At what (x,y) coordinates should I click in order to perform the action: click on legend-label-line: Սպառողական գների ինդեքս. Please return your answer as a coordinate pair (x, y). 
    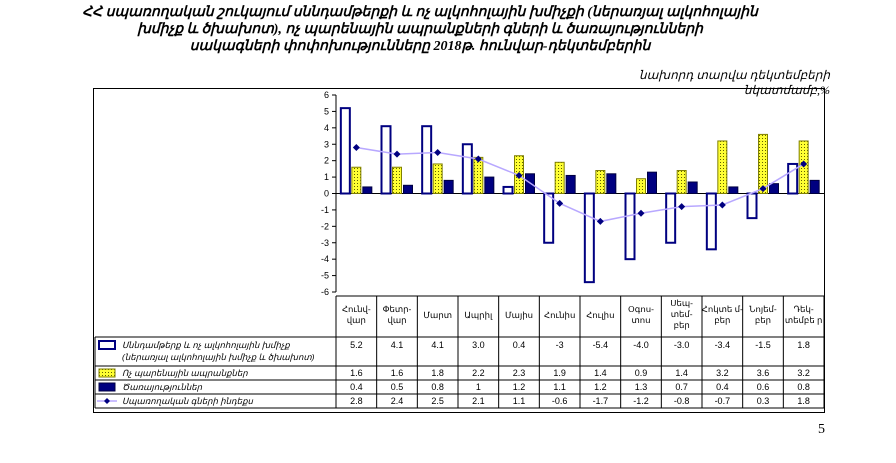
    Looking at the image, I should click on (187, 401).